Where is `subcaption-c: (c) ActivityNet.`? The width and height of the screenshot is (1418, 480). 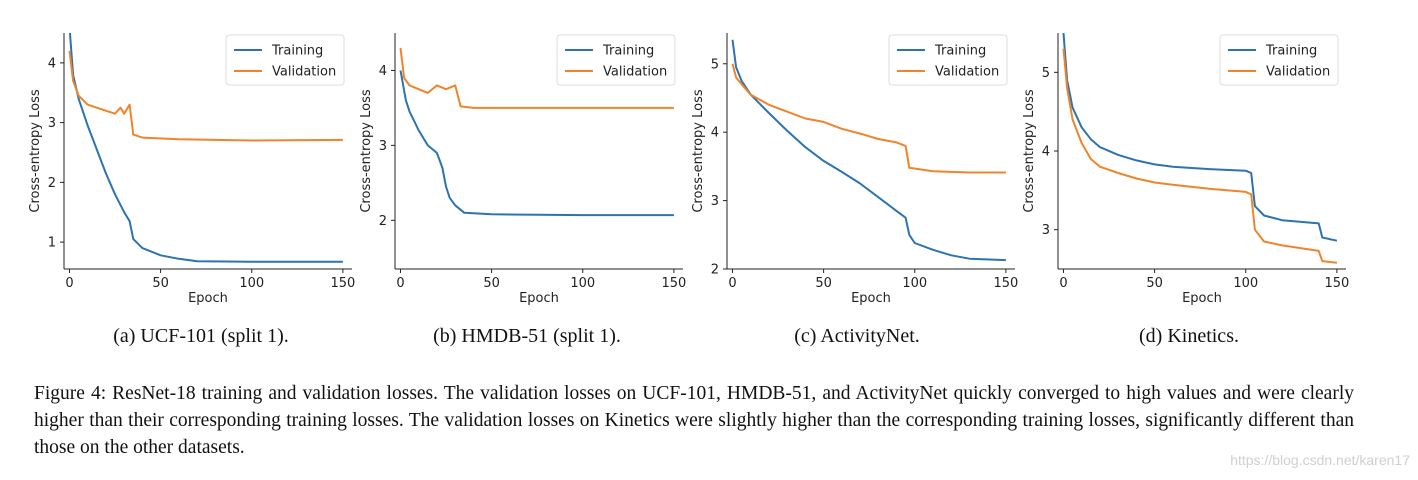 subcaption-c: (c) ActivityNet. is located at coordinates (857, 336).